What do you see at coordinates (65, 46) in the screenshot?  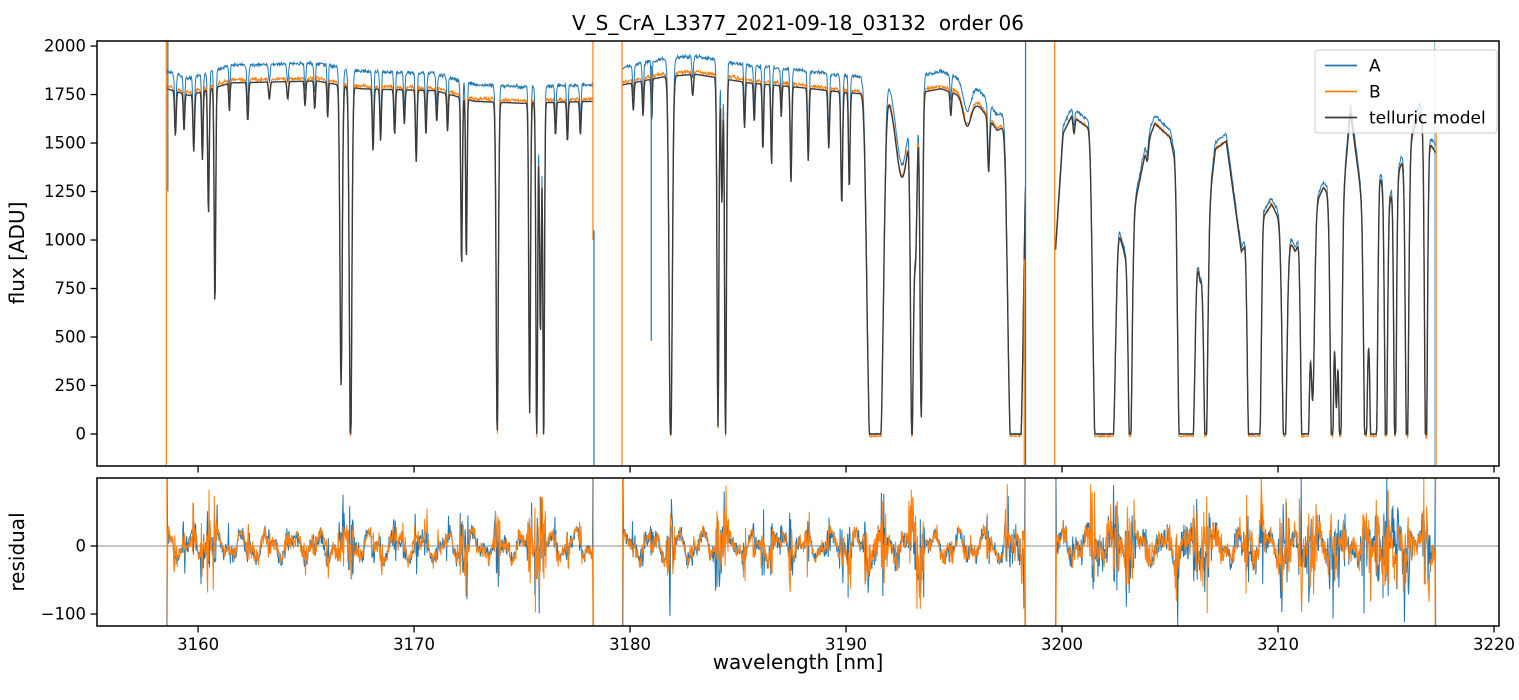 I see `flux-tick-label: 2000` at bounding box center [65, 46].